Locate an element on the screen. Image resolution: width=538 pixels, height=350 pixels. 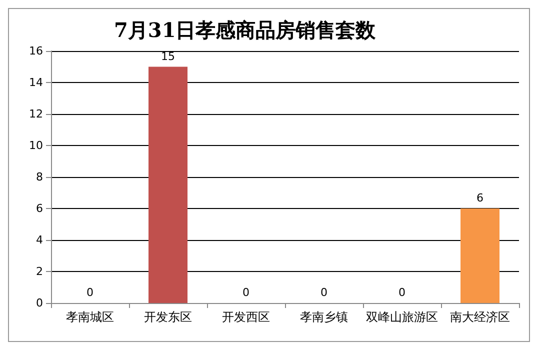
y-tick-label: 14 is located at coordinates (36, 82).